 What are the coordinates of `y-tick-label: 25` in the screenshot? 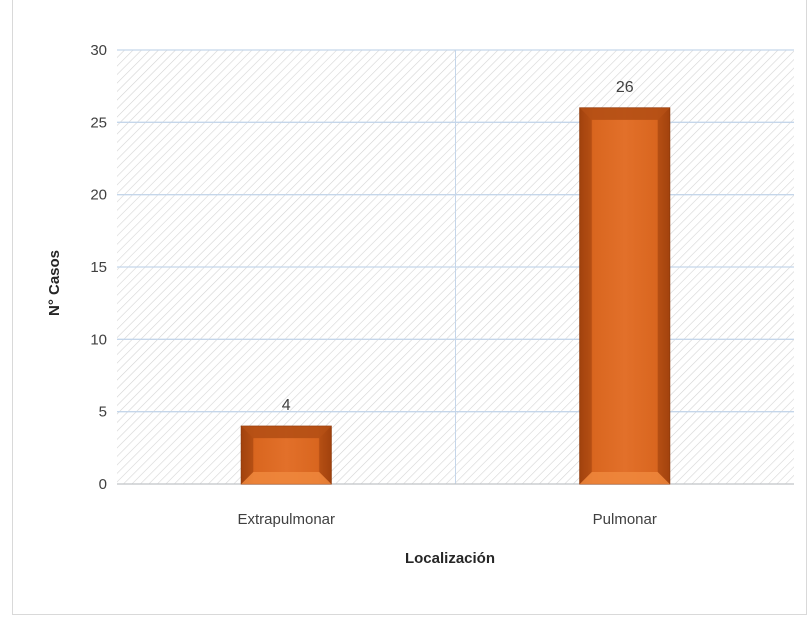 It's located at (98, 122).